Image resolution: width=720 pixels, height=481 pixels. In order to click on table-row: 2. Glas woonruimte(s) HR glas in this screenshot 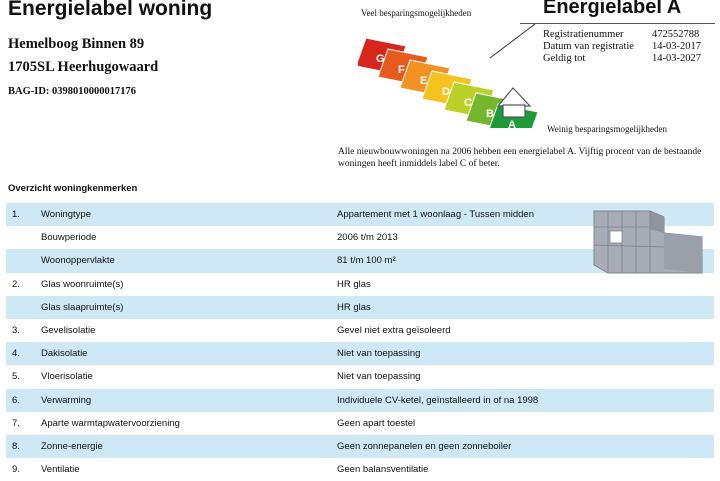, I will do `click(360, 284)`.